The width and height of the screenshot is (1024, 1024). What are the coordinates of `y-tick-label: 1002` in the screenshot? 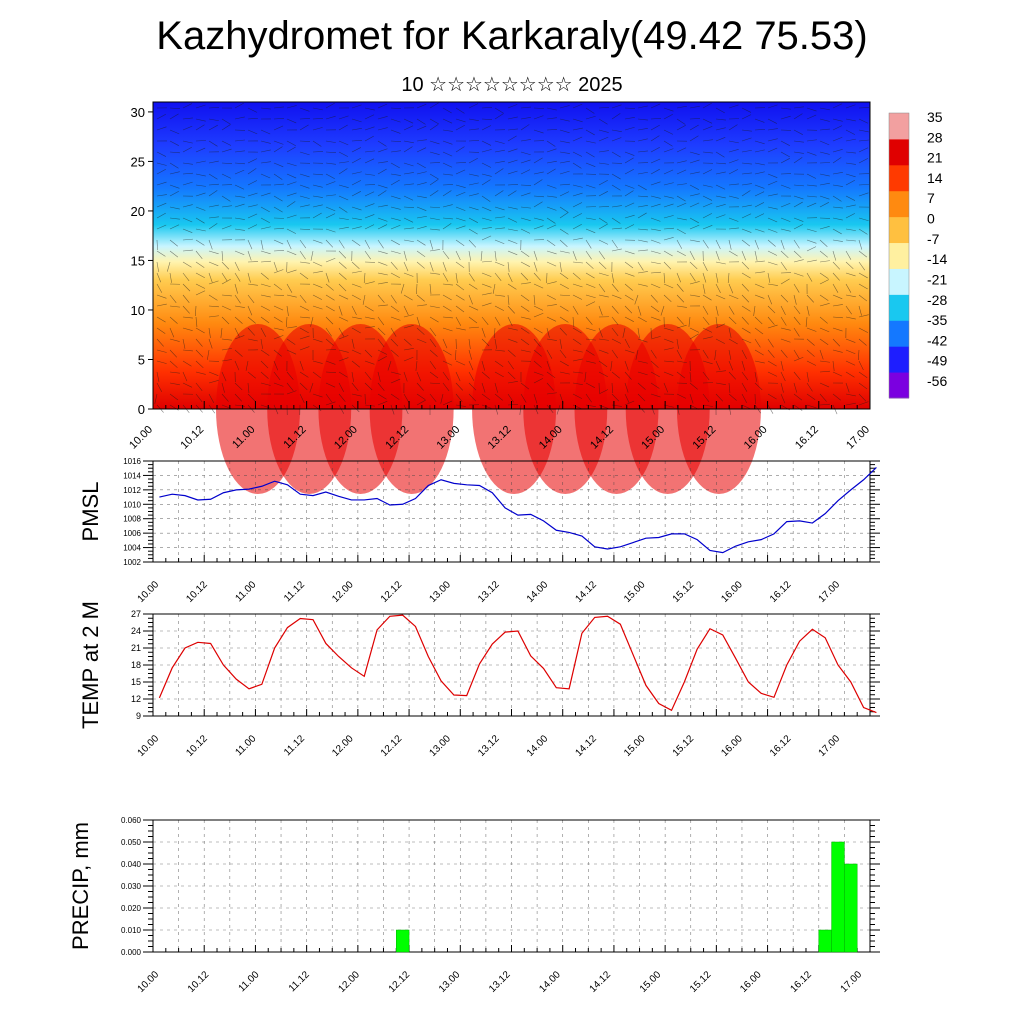 It's located at (132, 562).